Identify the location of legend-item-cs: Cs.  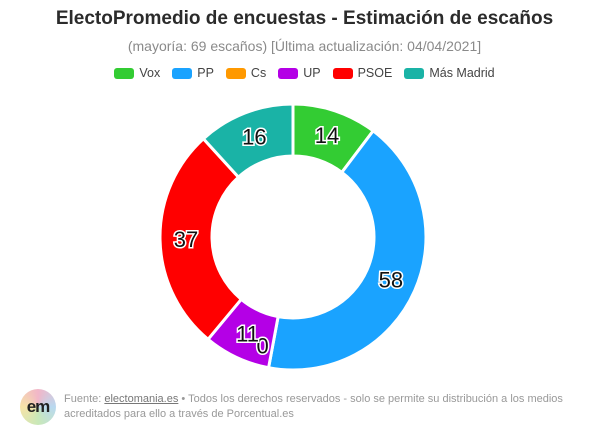
(246, 73).